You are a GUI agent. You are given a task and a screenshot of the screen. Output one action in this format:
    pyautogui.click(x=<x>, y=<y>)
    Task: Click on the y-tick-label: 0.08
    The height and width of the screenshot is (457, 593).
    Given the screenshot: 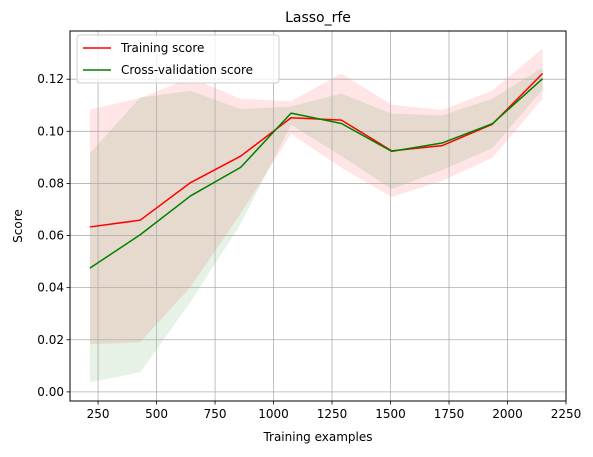 What is the action you would take?
    pyautogui.click(x=50, y=183)
    